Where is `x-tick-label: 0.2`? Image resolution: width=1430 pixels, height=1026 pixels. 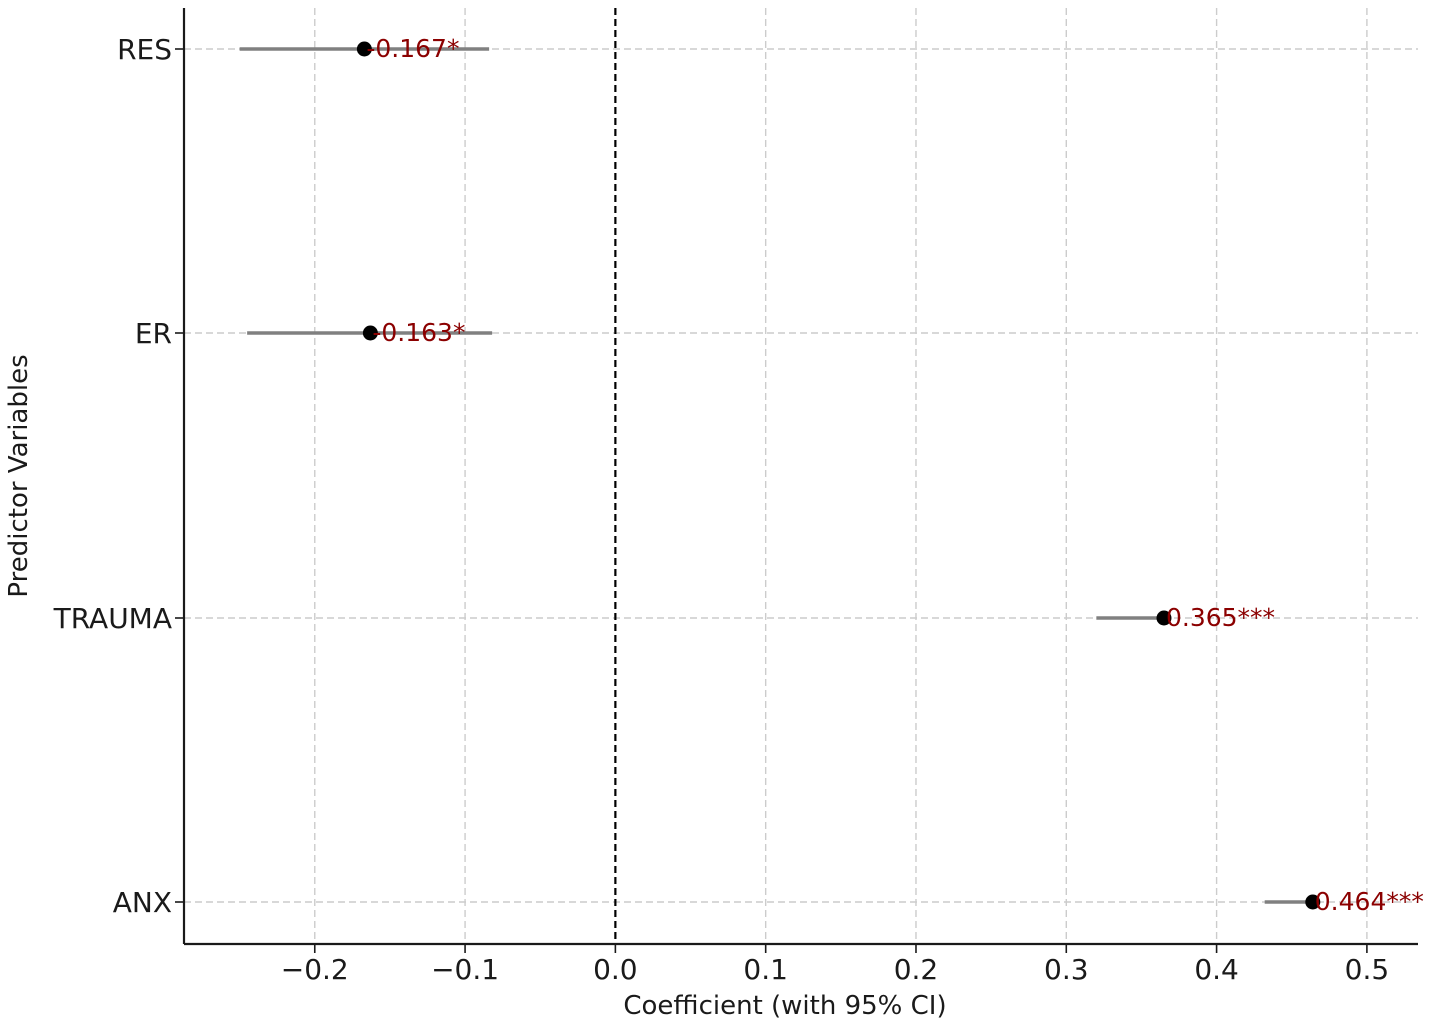
x-tick-label: 0.2 is located at coordinates (916, 969).